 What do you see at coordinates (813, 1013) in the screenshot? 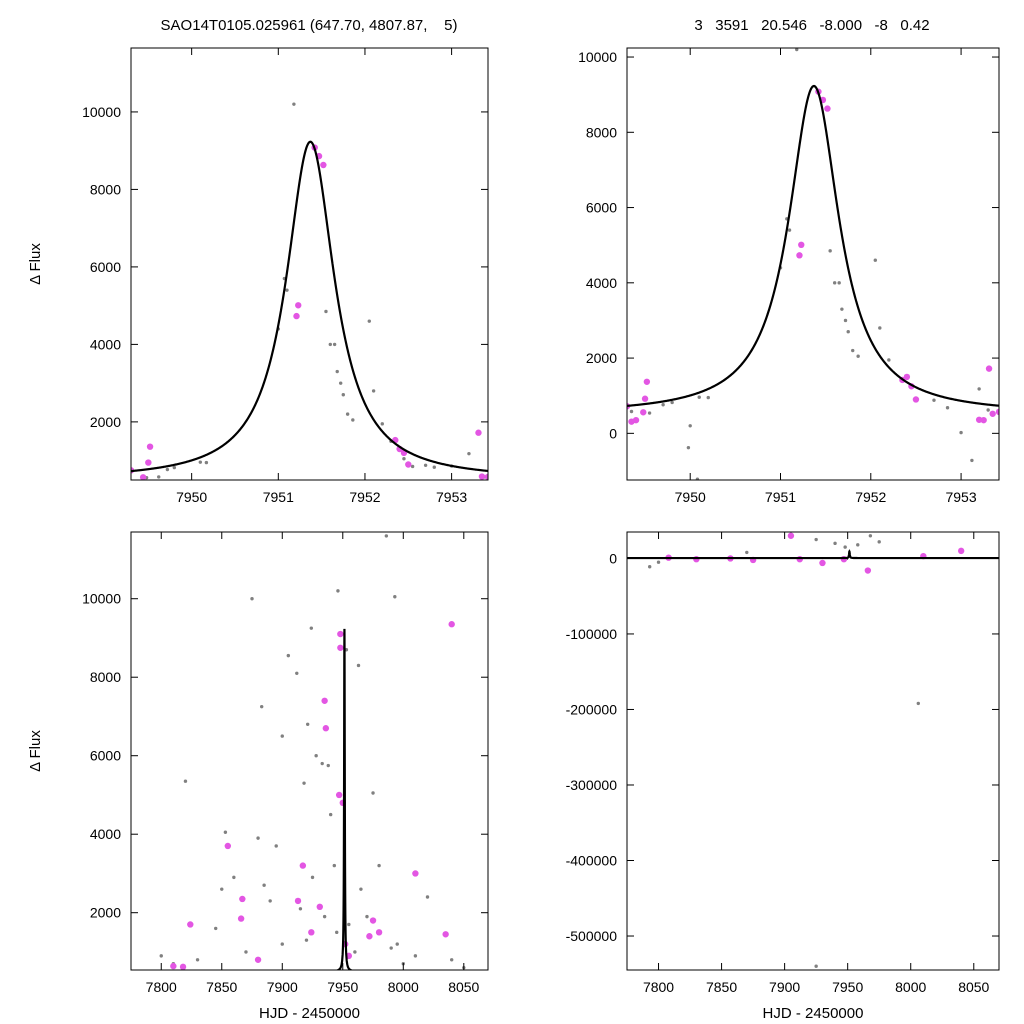
I see `x-axis-label: HJD - 2450000` at bounding box center [813, 1013].